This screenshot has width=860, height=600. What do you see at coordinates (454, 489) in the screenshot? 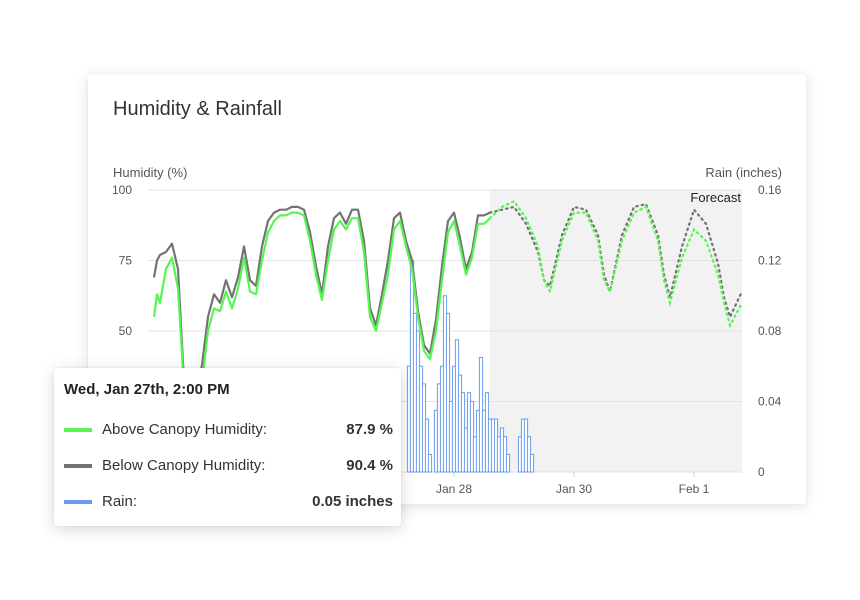
I see `x-tick-label: Jan 28` at bounding box center [454, 489].